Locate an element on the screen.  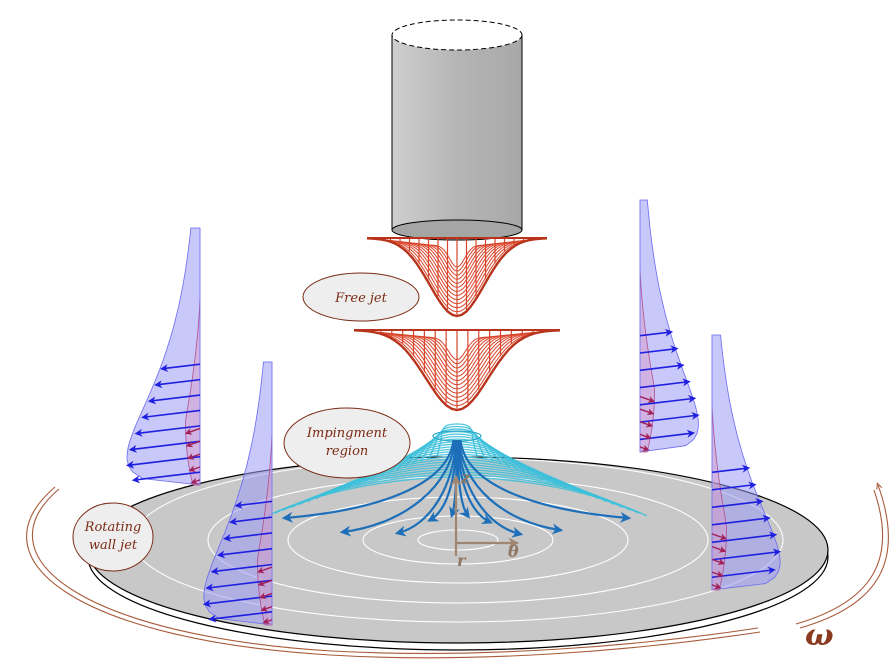
free-jet-label: Free jet is located at coordinates (360, 298).